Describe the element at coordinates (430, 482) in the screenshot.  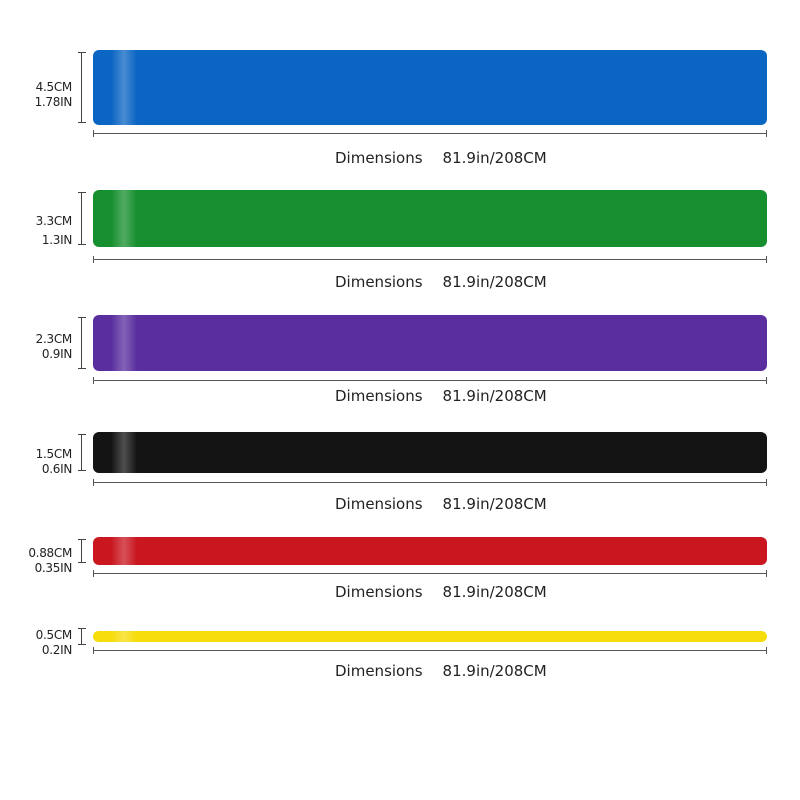
I see `black-band-length-line` at that location.